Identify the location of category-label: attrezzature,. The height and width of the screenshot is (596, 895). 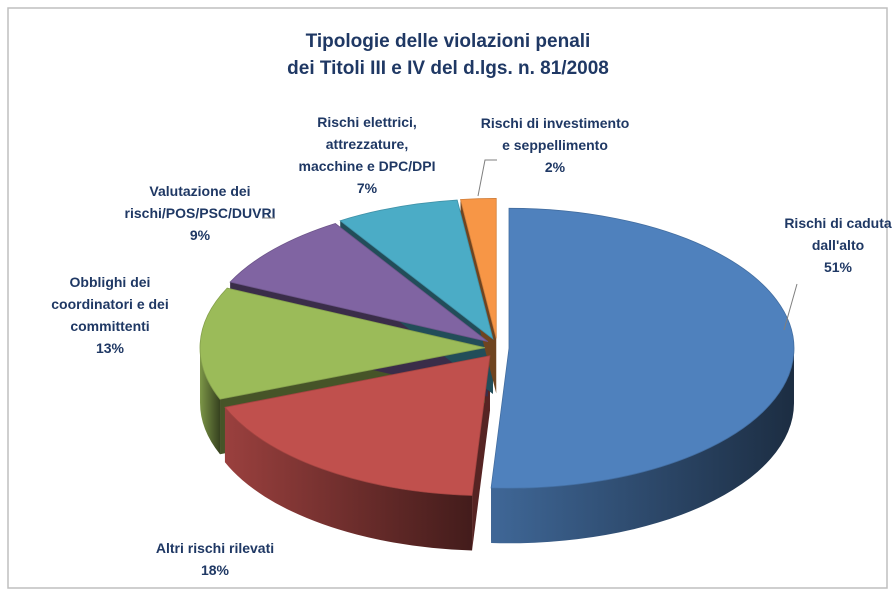
(367, 144).